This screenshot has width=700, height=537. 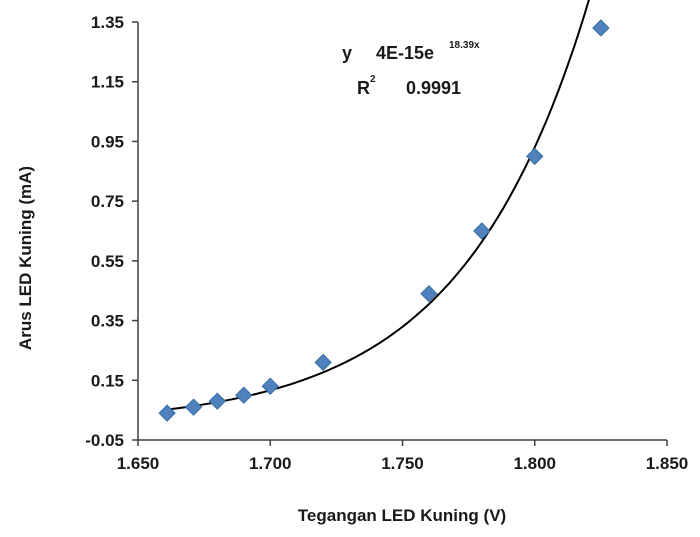 What do you see at coordinates (402, 463) in the screenshot?
I see `x-tick-label: 1.750` at bounding box center [402, 463].